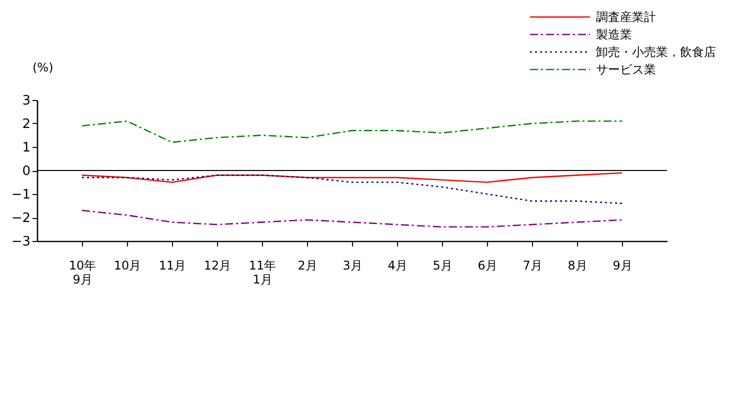 Image resolution: width=744 pixels, height=403 pixels. What do you see at coordinates (626, 17) in the screenshot?
I see `legend-label: 調査産業計` at bounding box center [626, 17].